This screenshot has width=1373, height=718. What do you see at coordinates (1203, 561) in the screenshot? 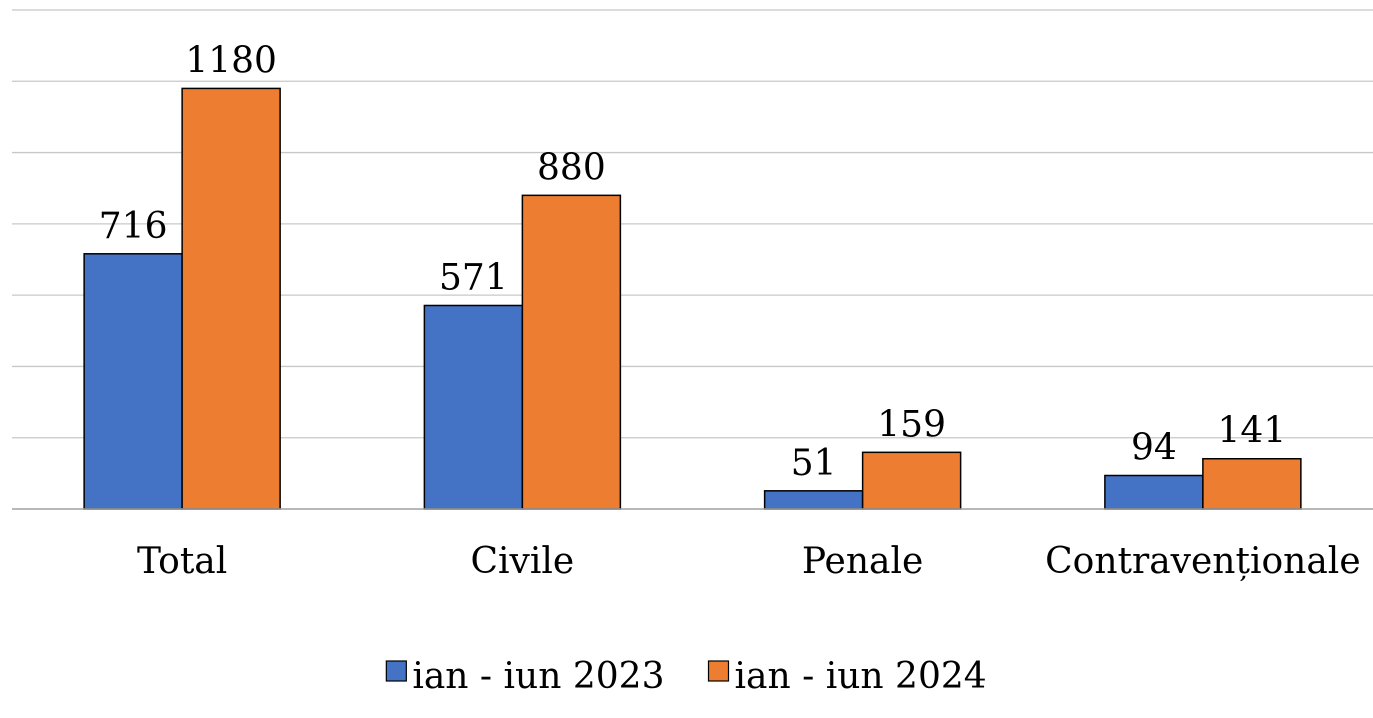
I see `category-label: Contravenționale` at bounding box center [1203, 561].